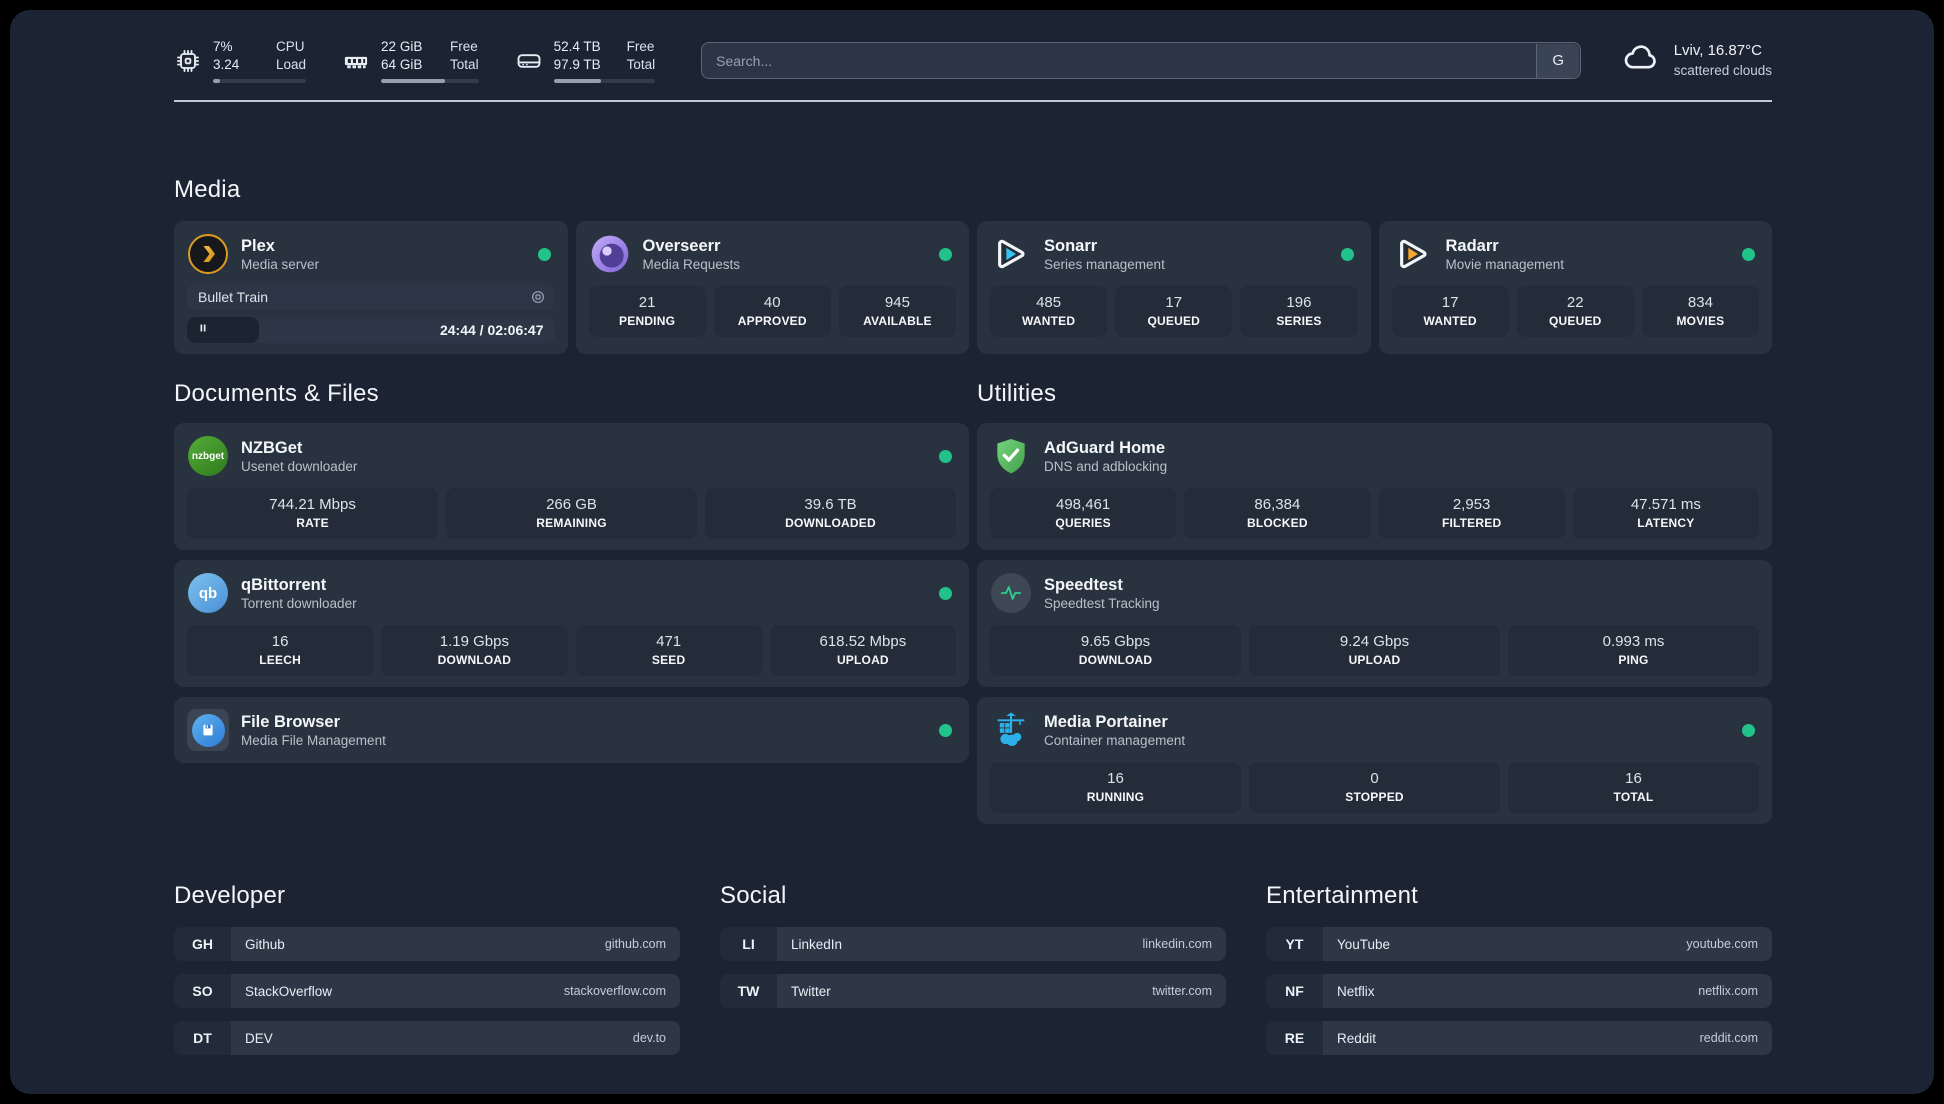 Image resolution: width=1944 pixels, height=1104 pixels. Describe the element at coordinates (427, 1038) in the screenshot. I see `bookmark-dev: DT DEV dev.to` at that location.